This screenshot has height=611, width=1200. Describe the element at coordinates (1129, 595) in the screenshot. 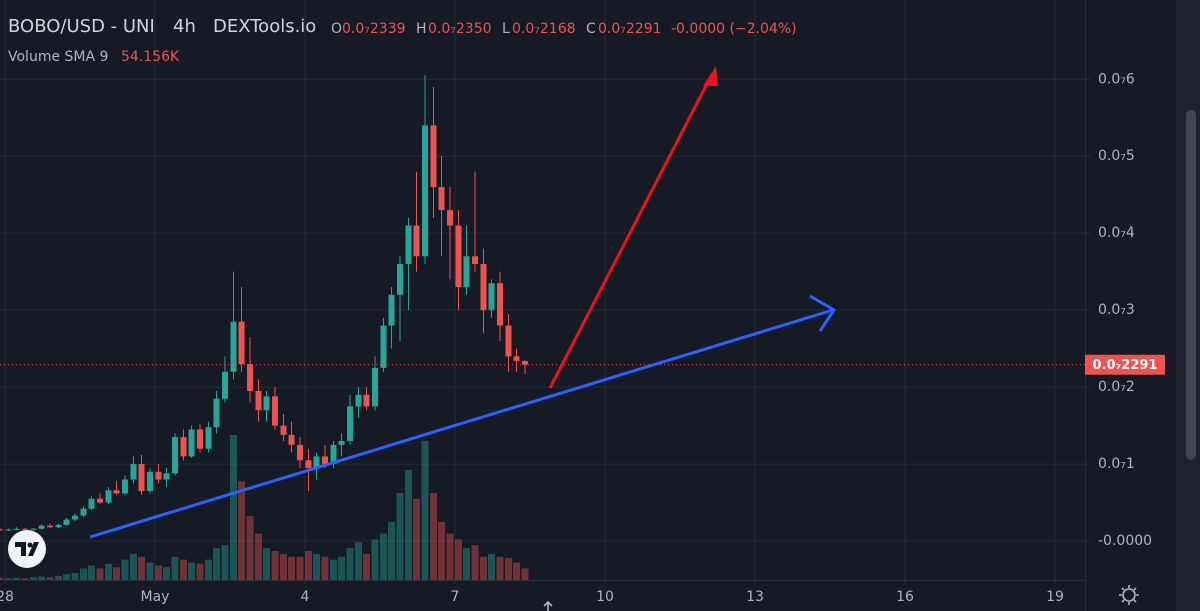

I see `settings-gear` at that location.